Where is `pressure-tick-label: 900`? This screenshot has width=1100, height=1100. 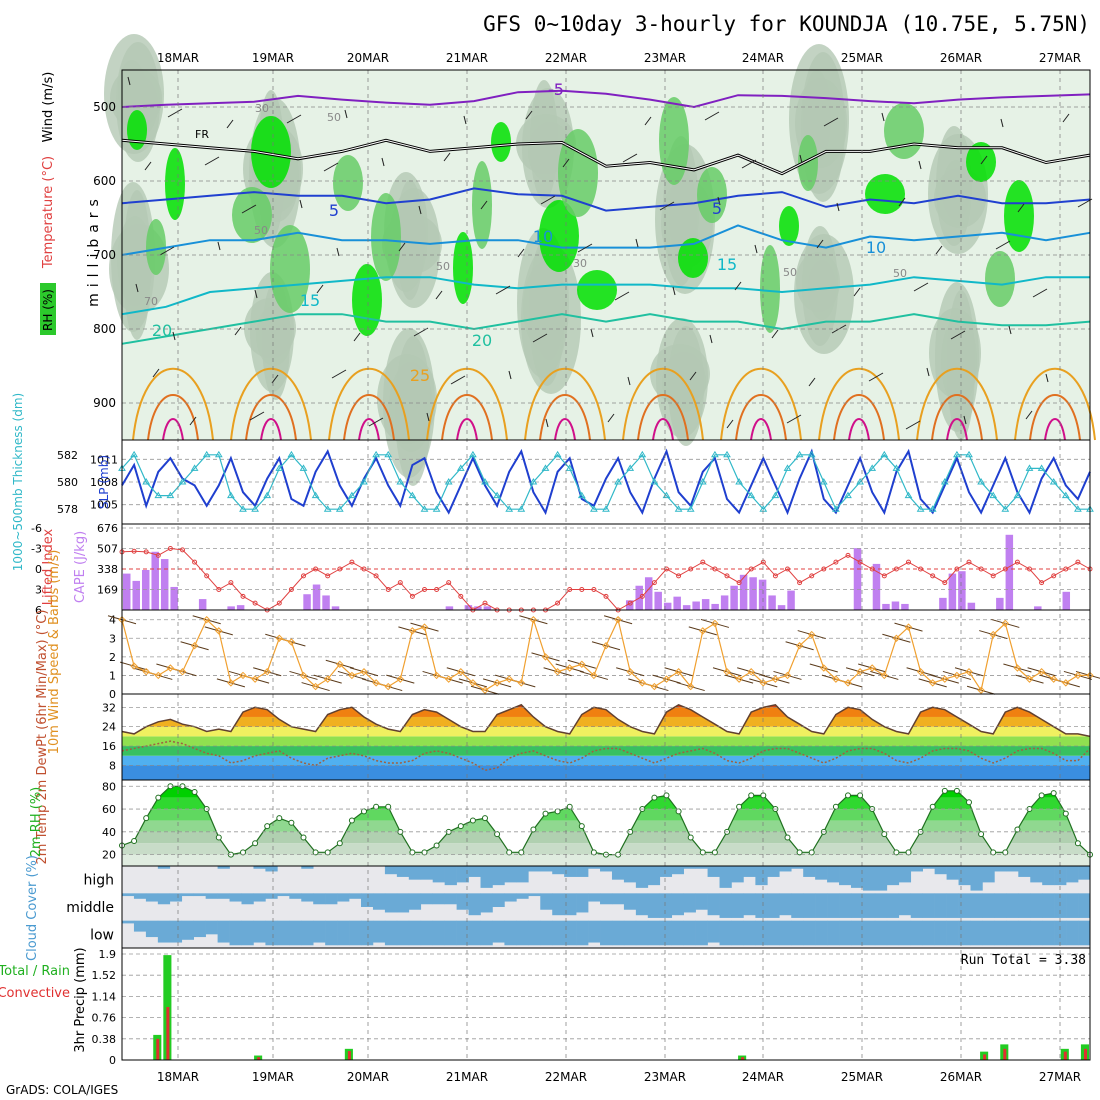
pressure-tick-label: 900 is located at coordinates (104, 403).